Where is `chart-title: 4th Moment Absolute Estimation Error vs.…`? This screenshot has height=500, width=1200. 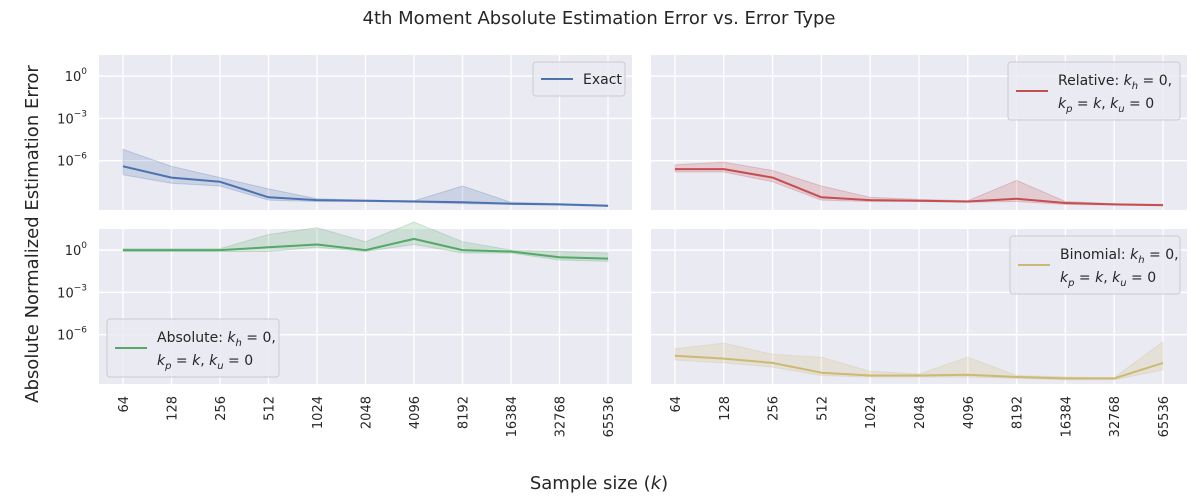 chart-title: 4th Moment Absolute Estimation Error vs.… is located at coordinates (599, 18).